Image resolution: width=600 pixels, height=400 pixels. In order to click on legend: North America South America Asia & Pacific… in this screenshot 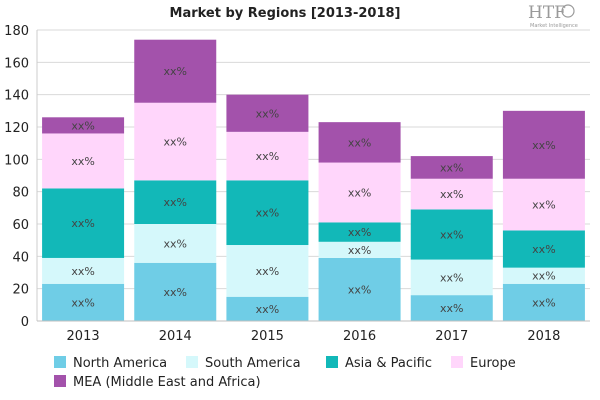, I will do `click(285, 373)`.